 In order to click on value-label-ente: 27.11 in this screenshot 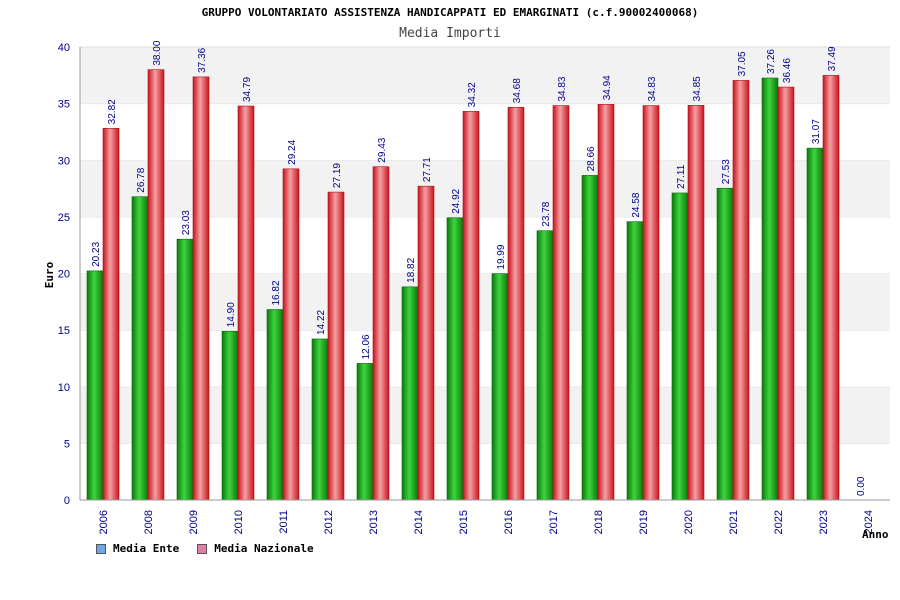, I will do `click(681, 176)`.